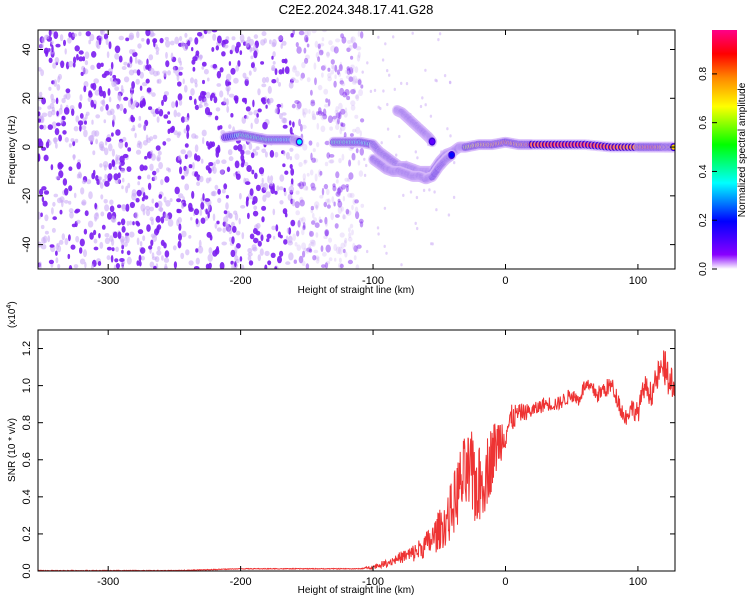  What do you see at coordinates (432, 142) in the screenshot?
I see `signal-core` at bounding box center [432, 142].